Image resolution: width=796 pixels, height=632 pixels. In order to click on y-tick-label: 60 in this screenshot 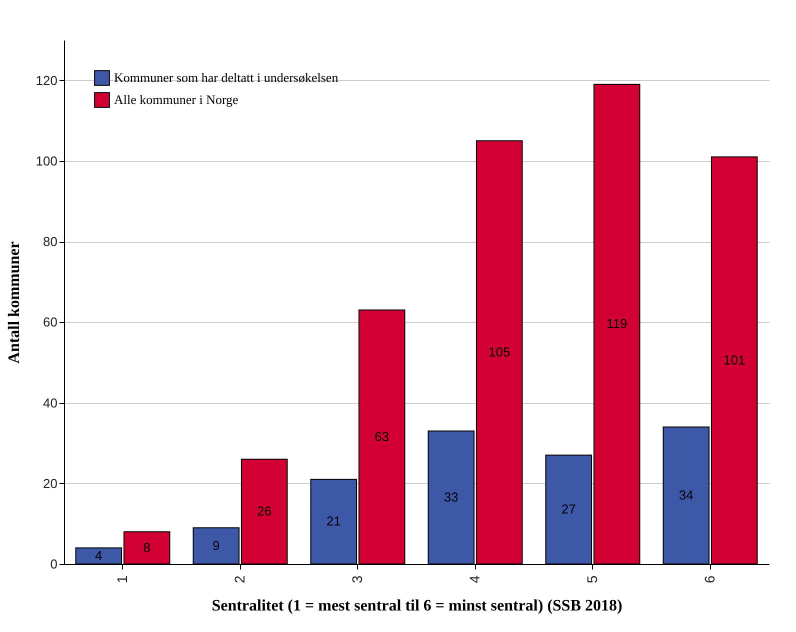, I will do `click(50, 322)`.